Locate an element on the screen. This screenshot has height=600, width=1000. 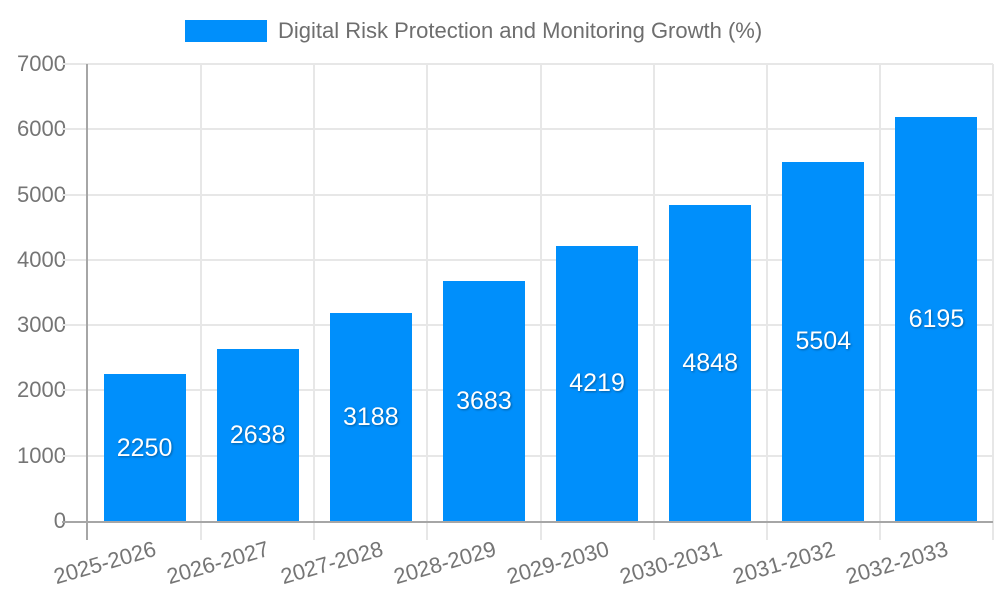
bar-value-label: 5504 is located at coordinates (823, 341).